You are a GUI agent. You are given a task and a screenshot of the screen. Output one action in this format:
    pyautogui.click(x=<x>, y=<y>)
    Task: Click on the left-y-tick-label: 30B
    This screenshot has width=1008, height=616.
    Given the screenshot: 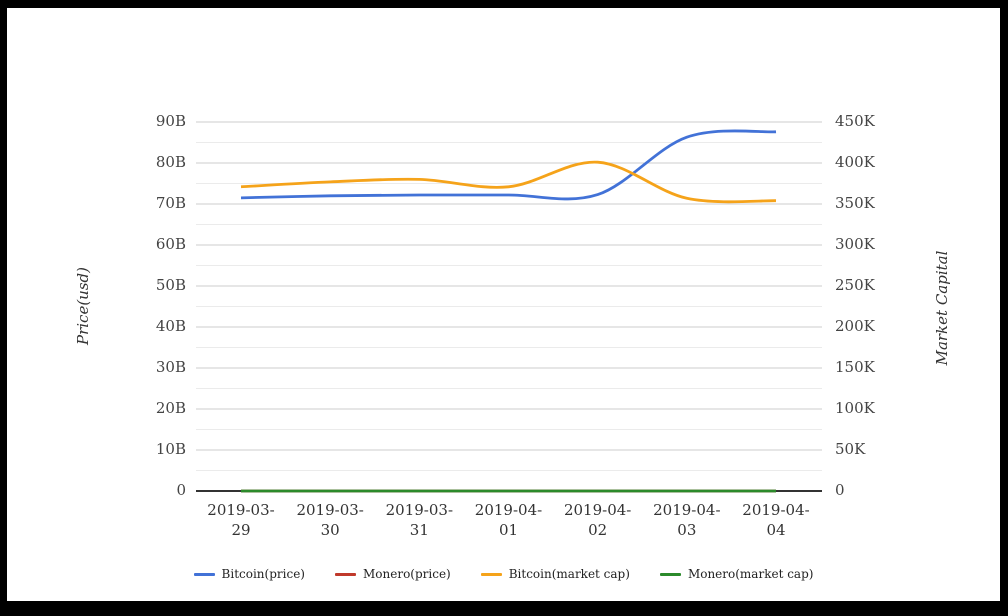 What is the action you would take?
    pyautogui.click(x=170, y=367)
    